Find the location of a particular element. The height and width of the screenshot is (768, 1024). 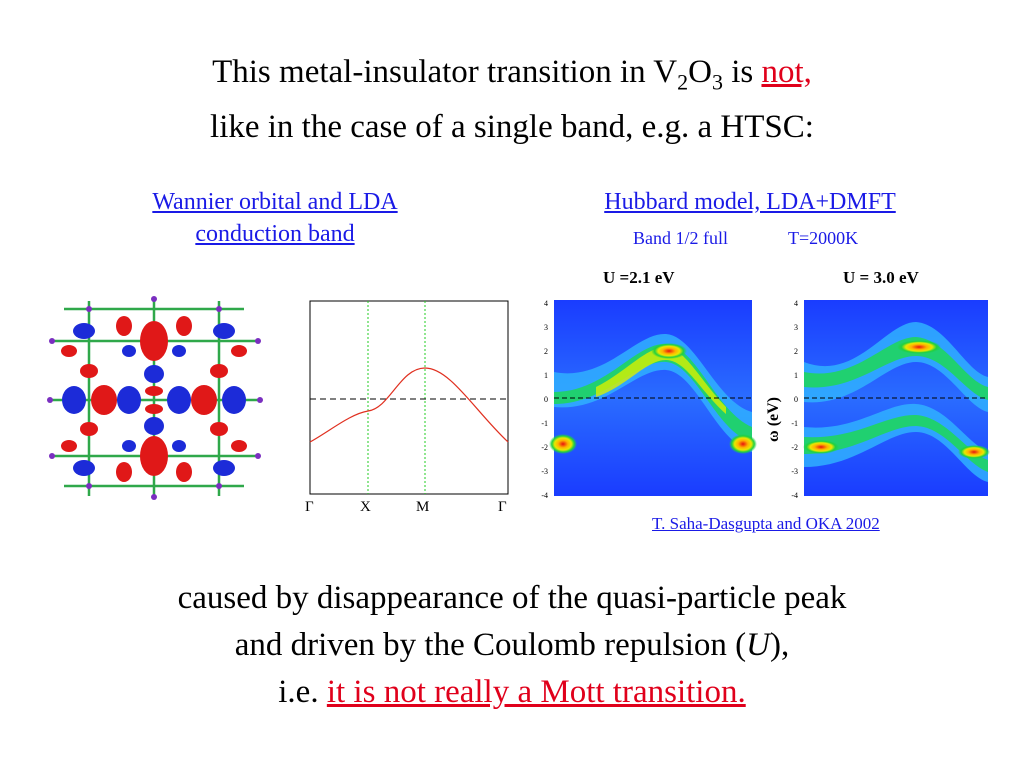

left-caption: Wannier orbital and LDA conduction band is located at coordinates (275, 218).